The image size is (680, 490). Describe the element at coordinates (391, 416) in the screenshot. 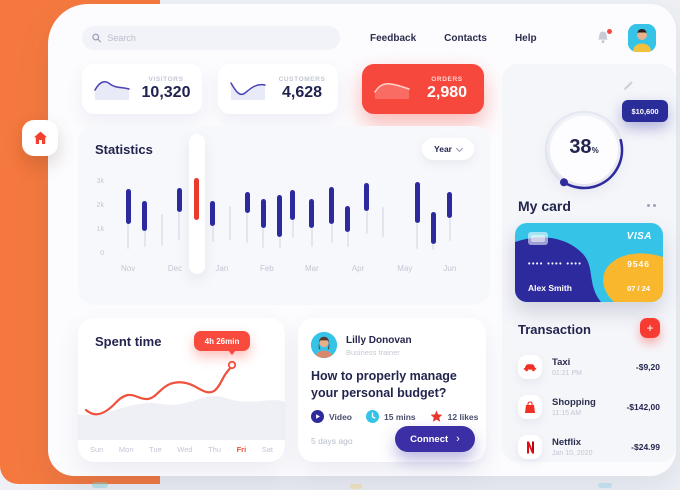

I see `duration-meta: 15 mins` at that location.